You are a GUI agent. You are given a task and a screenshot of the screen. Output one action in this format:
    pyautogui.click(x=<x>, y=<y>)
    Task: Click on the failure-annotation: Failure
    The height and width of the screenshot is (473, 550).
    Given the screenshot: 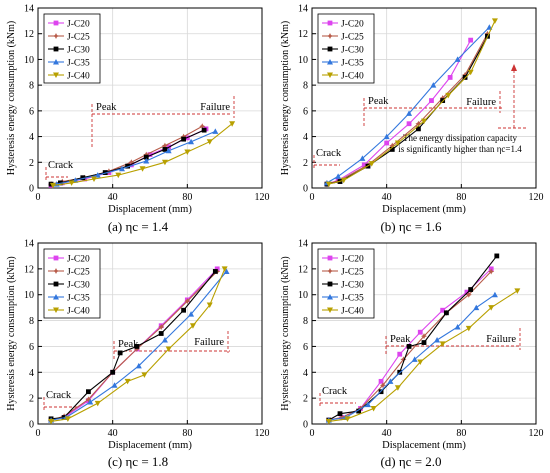 What is the action you would take?
    pyautogui.click(x=209, y=342)
    